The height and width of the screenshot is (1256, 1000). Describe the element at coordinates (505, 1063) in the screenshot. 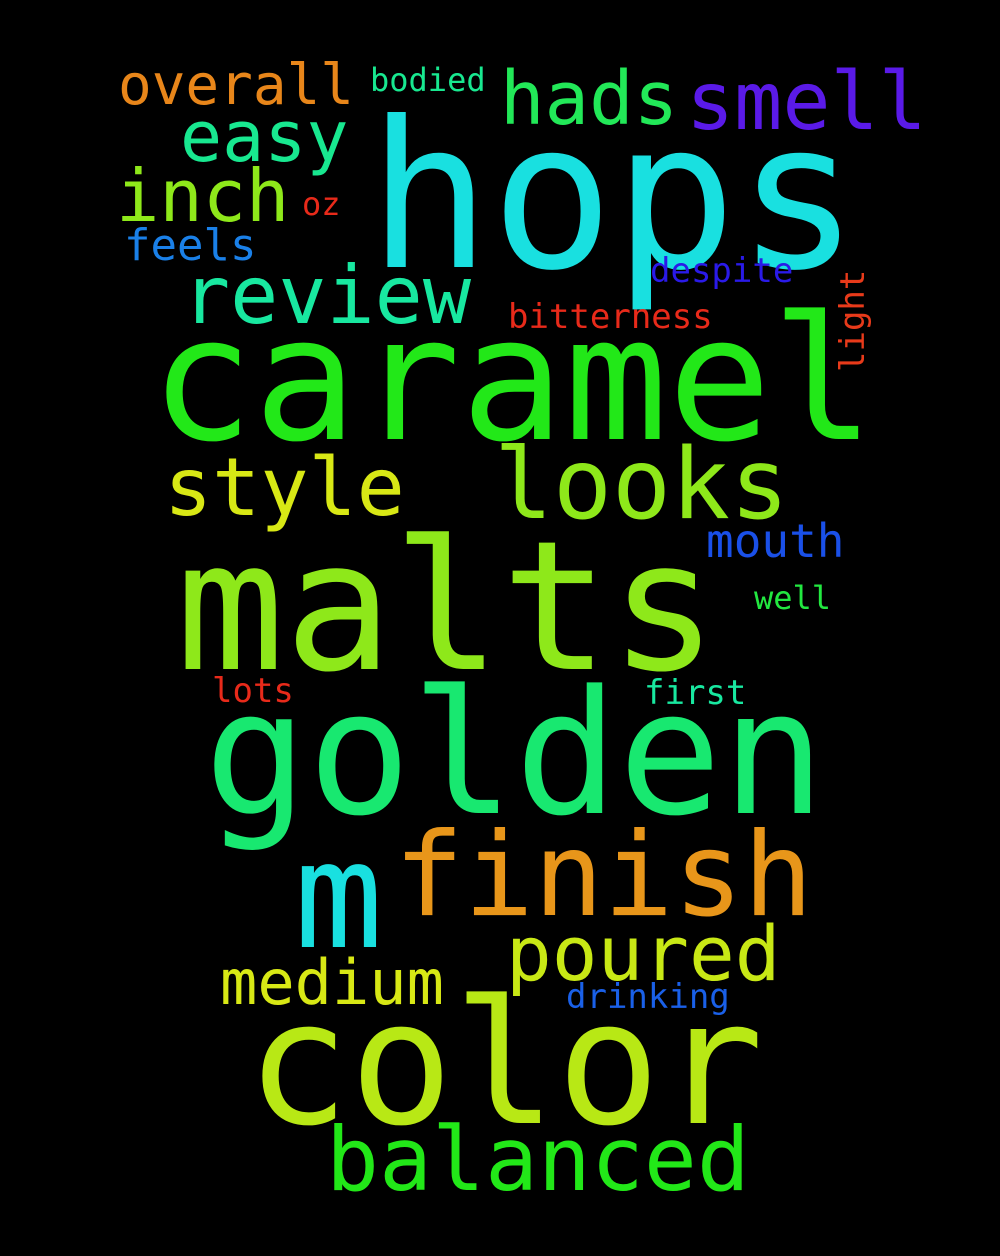

I see `word-color: color` at that location.